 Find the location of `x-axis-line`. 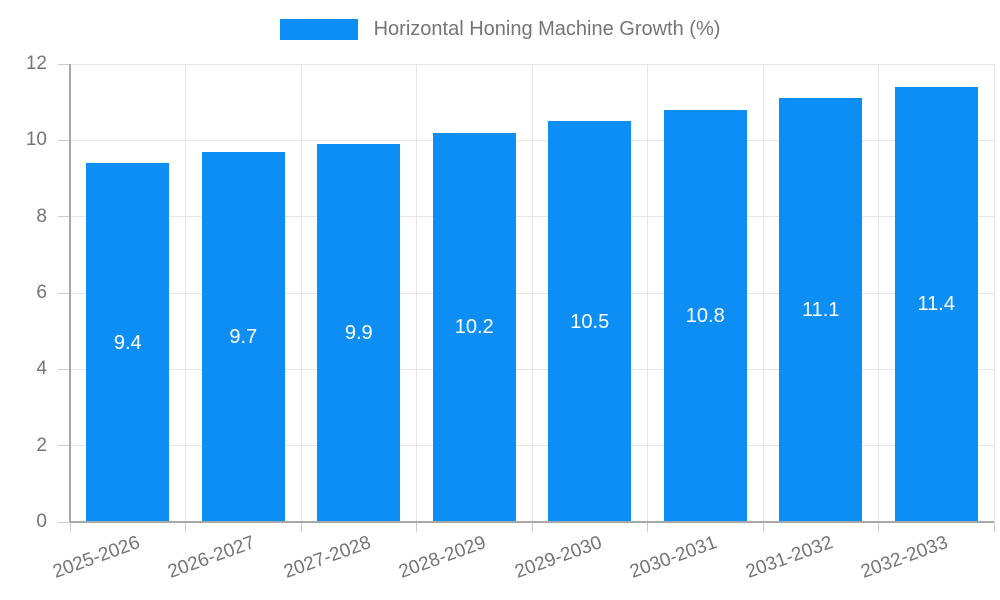

x-axis-line is located at coordinates (532, 522).